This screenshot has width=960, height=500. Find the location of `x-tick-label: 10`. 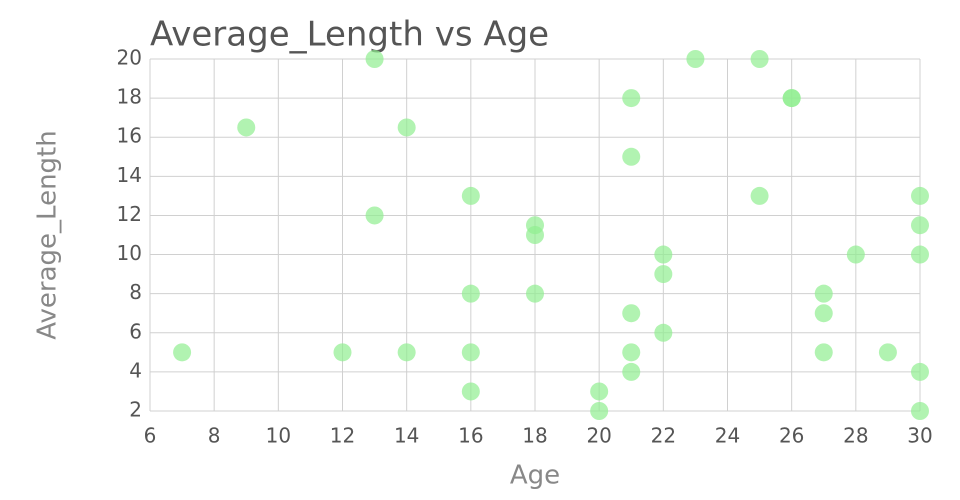

x-tick-label: 10 is located at coordinates (278, 436).